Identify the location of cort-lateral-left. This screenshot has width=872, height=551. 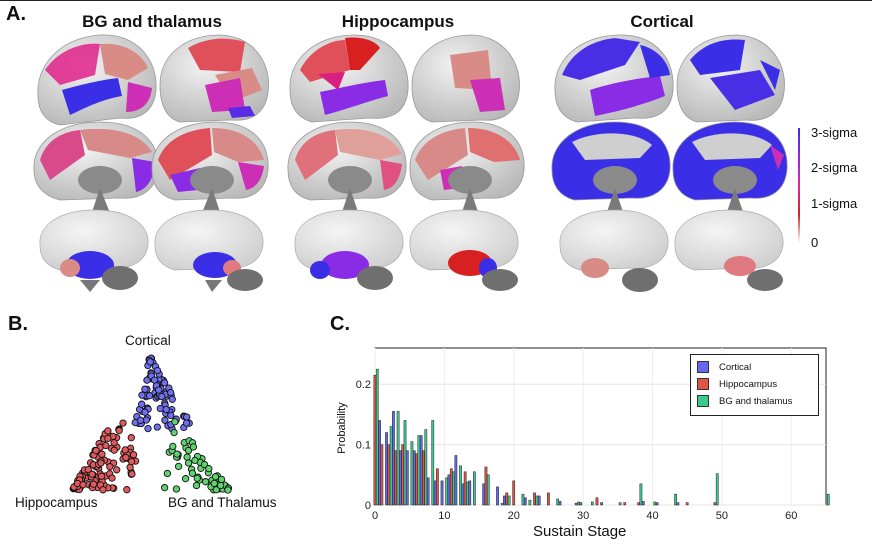
(614, 78).